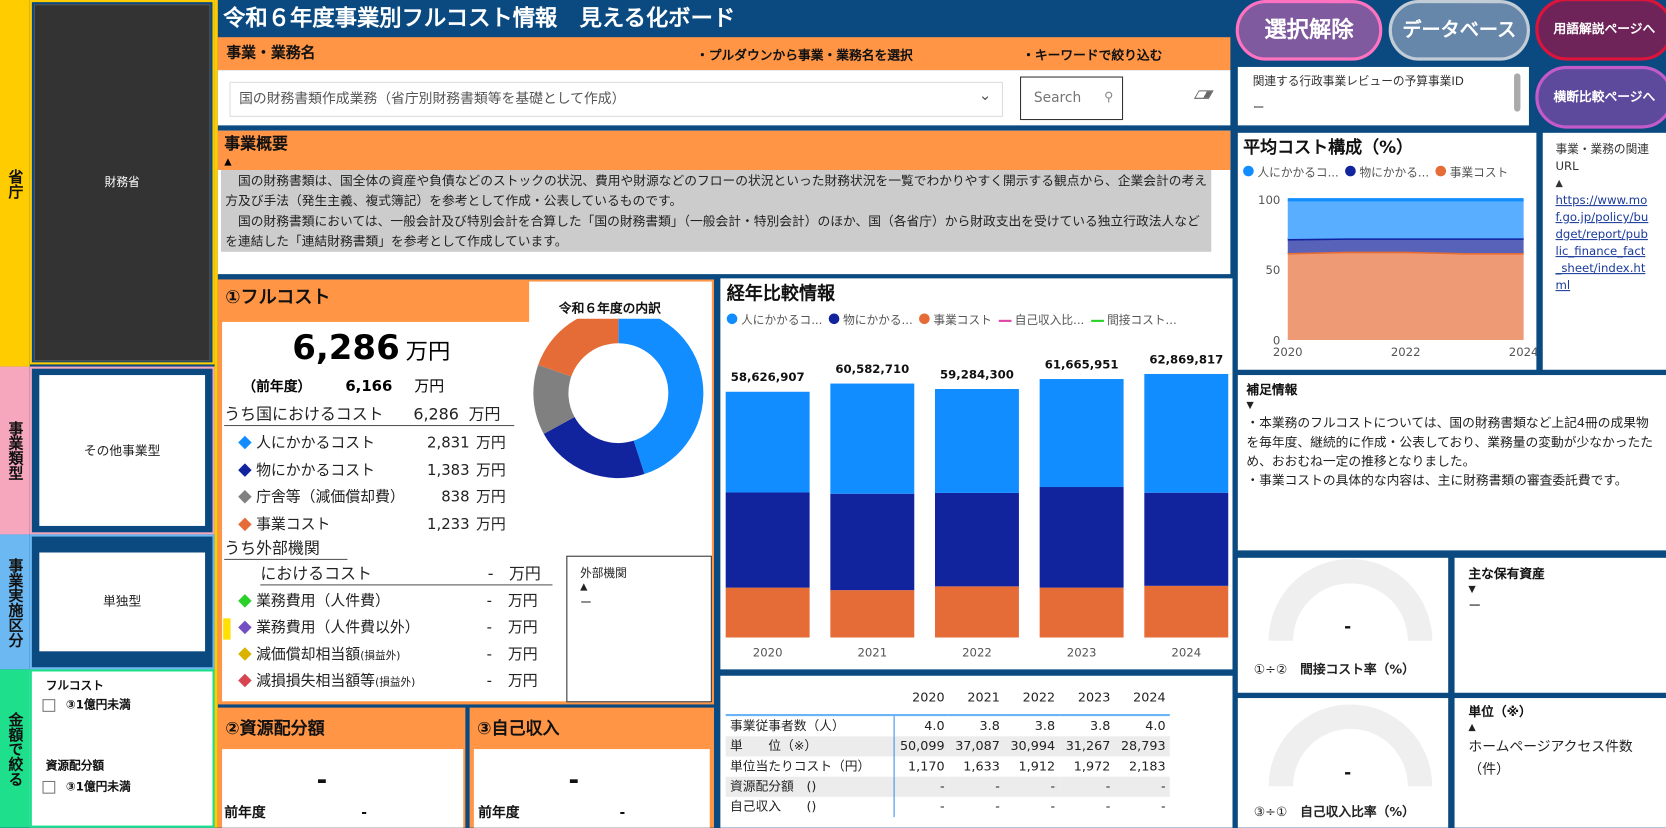 The height and width of the screenshot is (828, 1666). I want to click on x-tick-label: 2024, so click(1523, 352).